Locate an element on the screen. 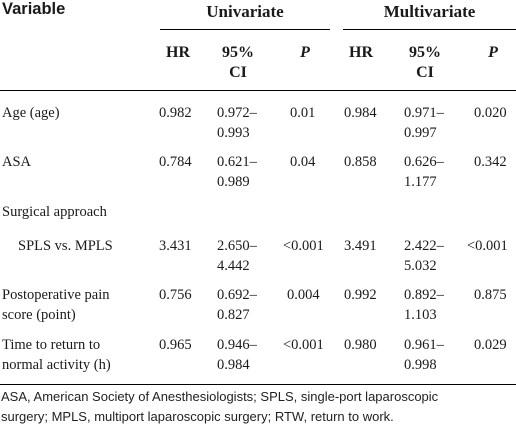 This screenshot has width=516, height=430. uni-hr-value: 3.431 is located at coordinates (175, 246).